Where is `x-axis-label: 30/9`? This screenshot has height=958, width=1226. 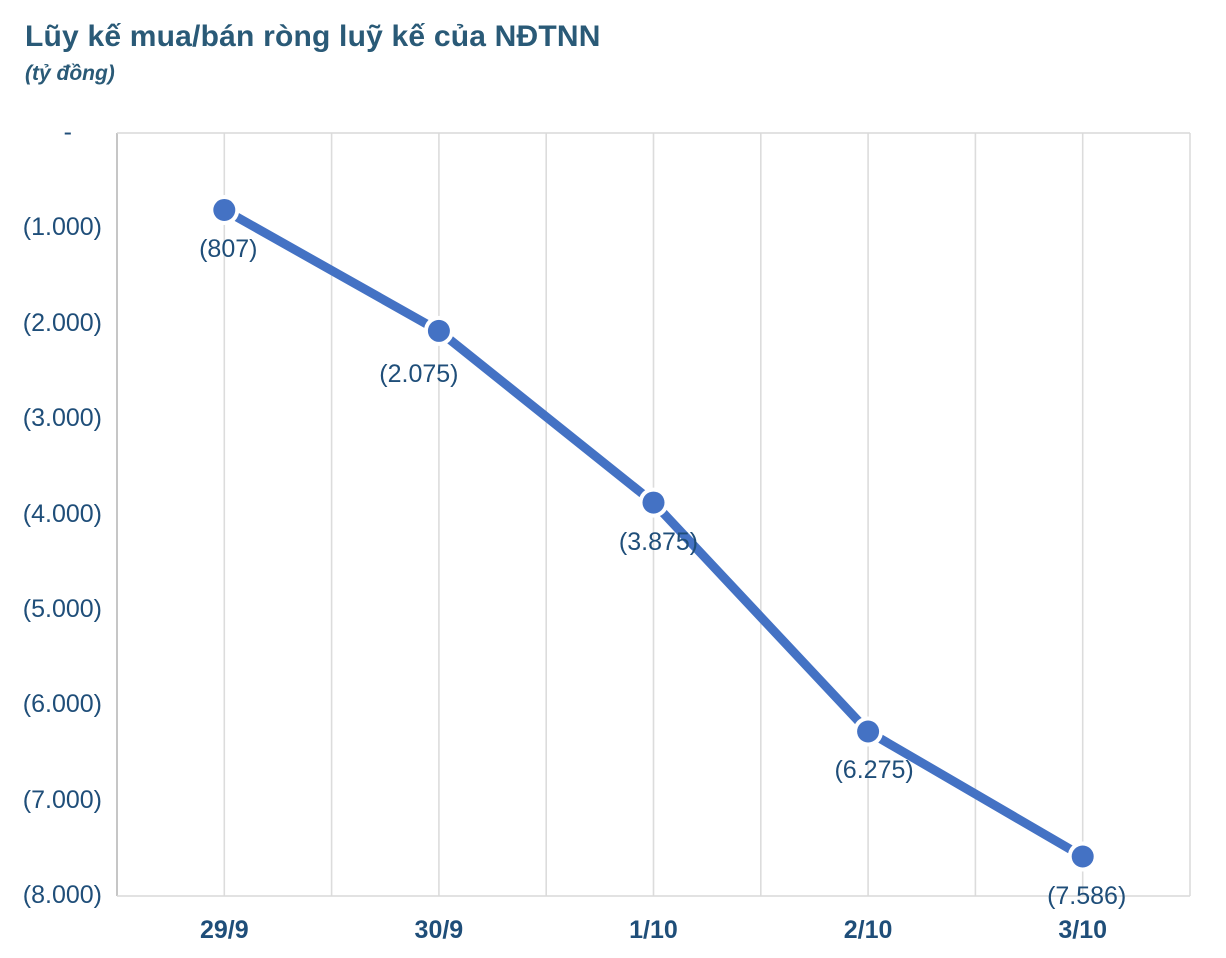
x-axis-label: 30/9 is located at coordinates (439, 930).